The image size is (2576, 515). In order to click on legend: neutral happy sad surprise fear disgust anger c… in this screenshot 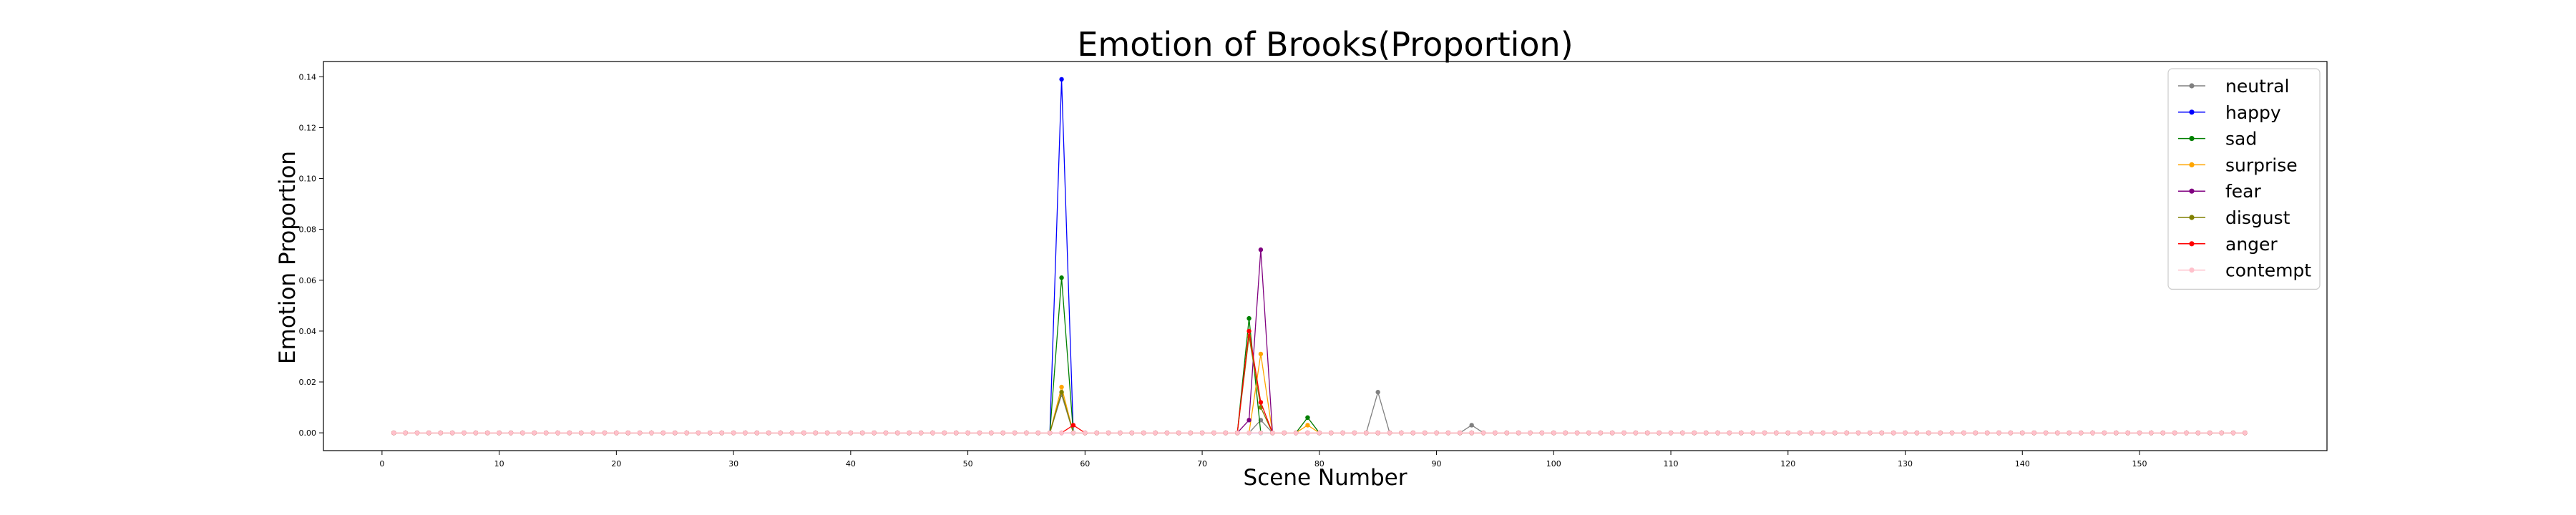, I will do `click(2244, 179)`.